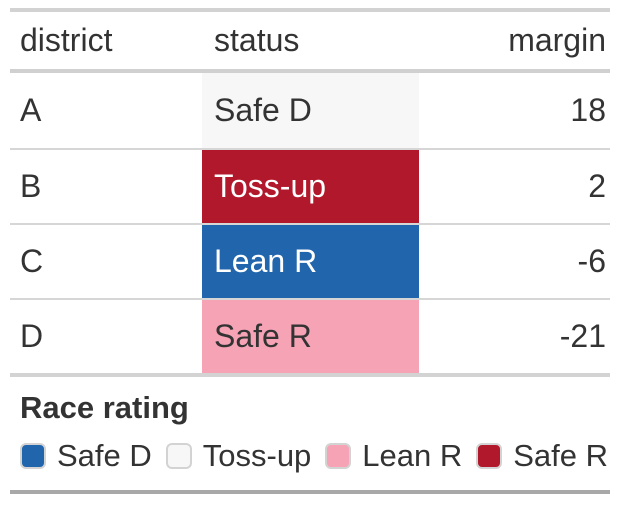  Describe the element at coordinates (104, 407) in the screenshot. I see `legend-title: Race rating` at that location.